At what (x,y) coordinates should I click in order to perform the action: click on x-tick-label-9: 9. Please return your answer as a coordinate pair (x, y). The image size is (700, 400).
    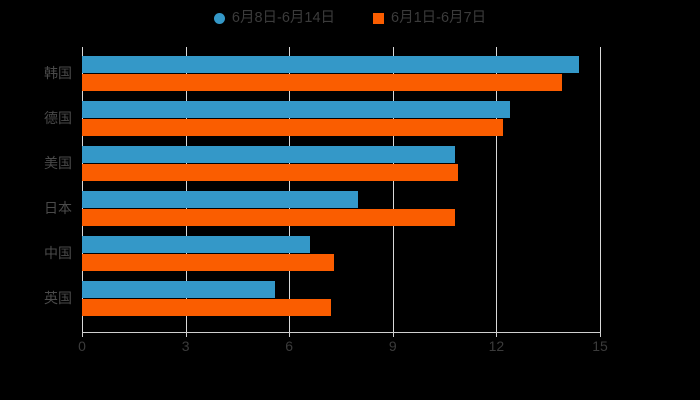
    Looking at the image, I should click on (392, 346).